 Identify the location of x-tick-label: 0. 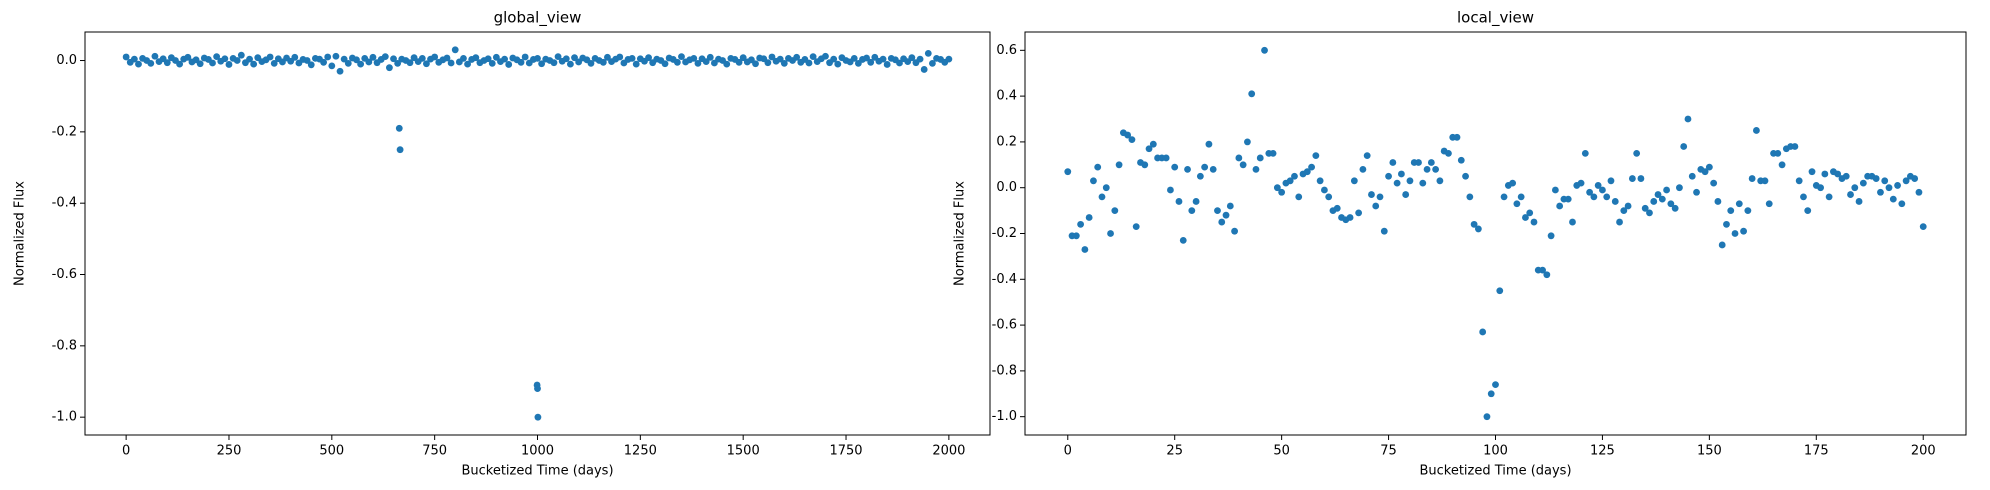
(126, 451).